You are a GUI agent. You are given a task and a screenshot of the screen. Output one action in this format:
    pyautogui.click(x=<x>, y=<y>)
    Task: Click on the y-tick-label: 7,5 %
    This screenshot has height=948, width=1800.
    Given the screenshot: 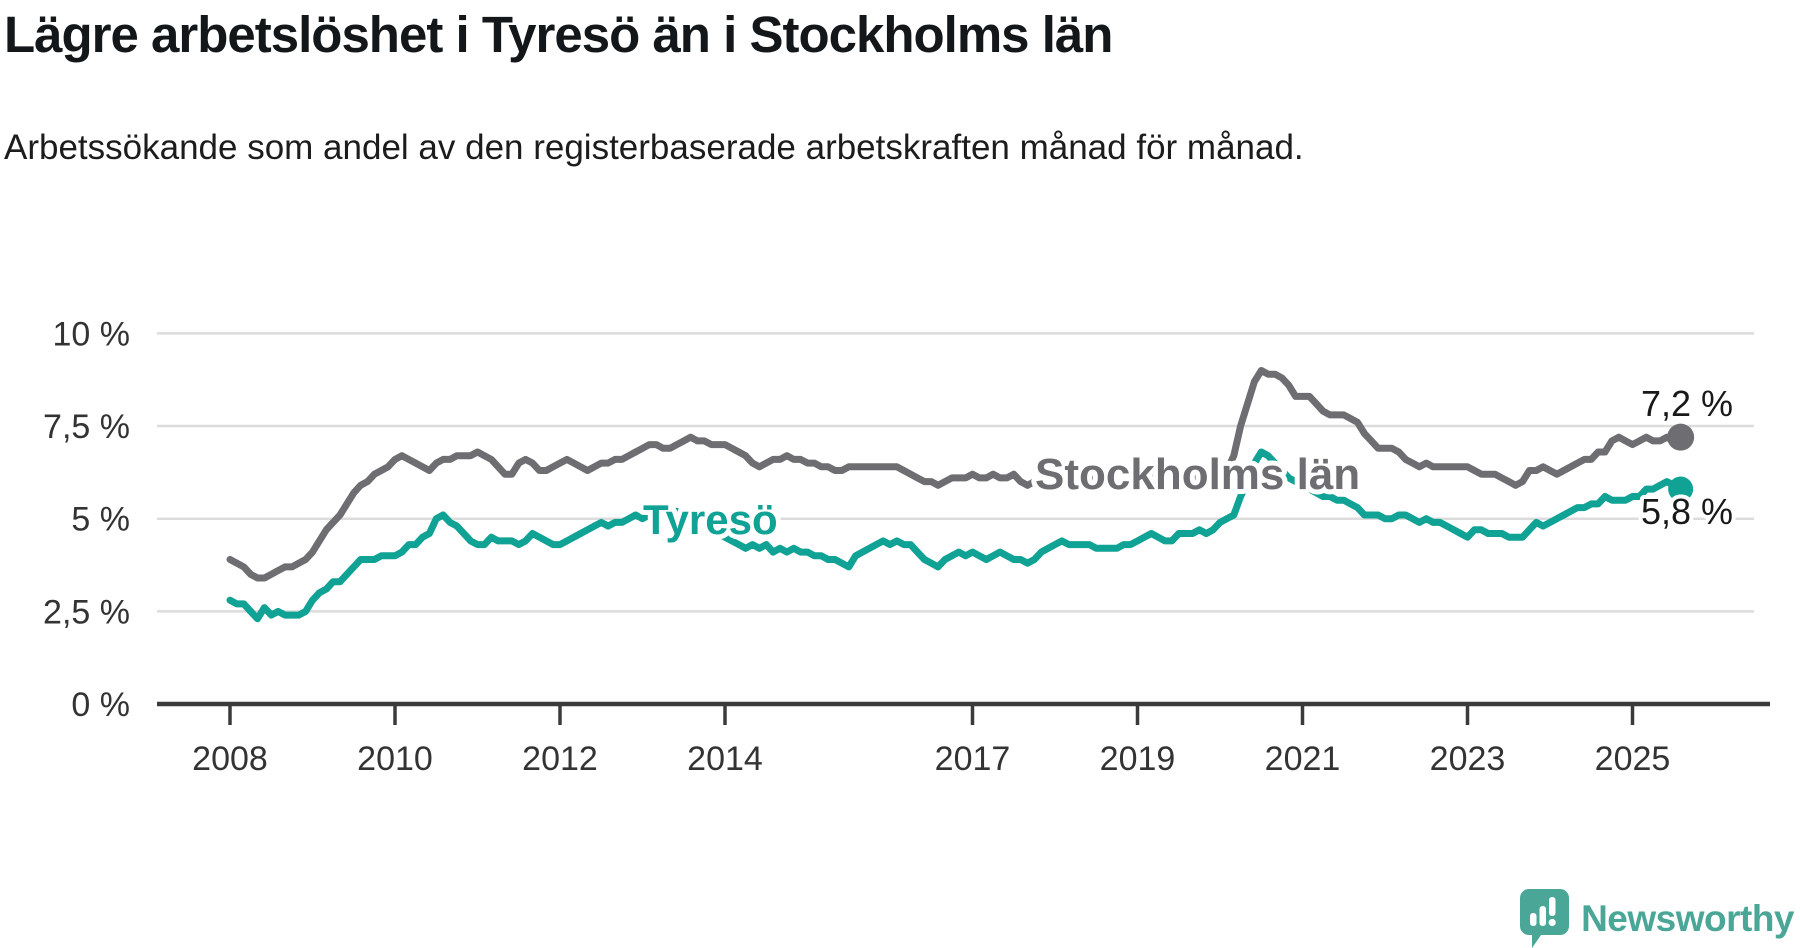 What is the action you would take?
    pyautogui.click(x=86, y=427)
    